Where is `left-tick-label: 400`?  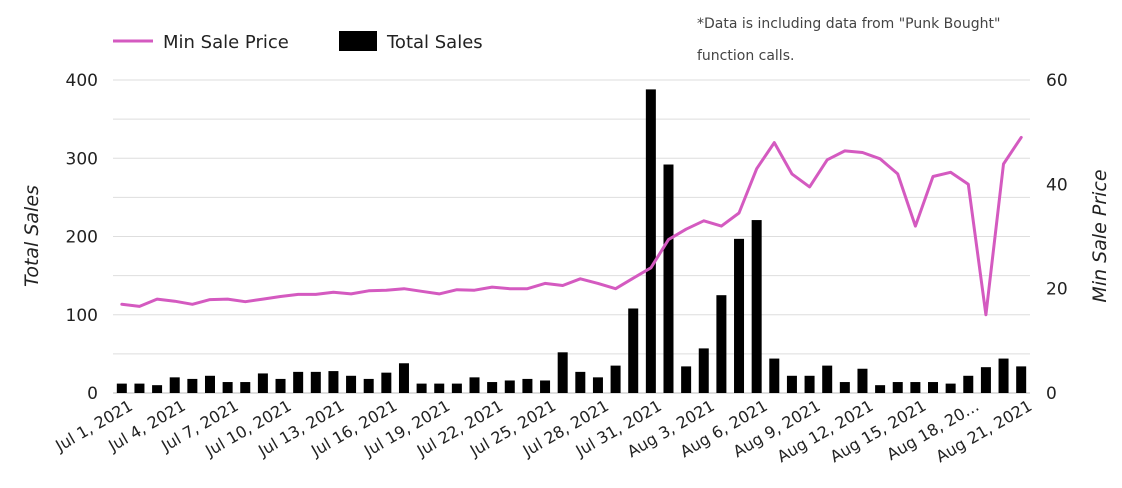 left-tick-label: 400 is located at coordinates (82, 81).